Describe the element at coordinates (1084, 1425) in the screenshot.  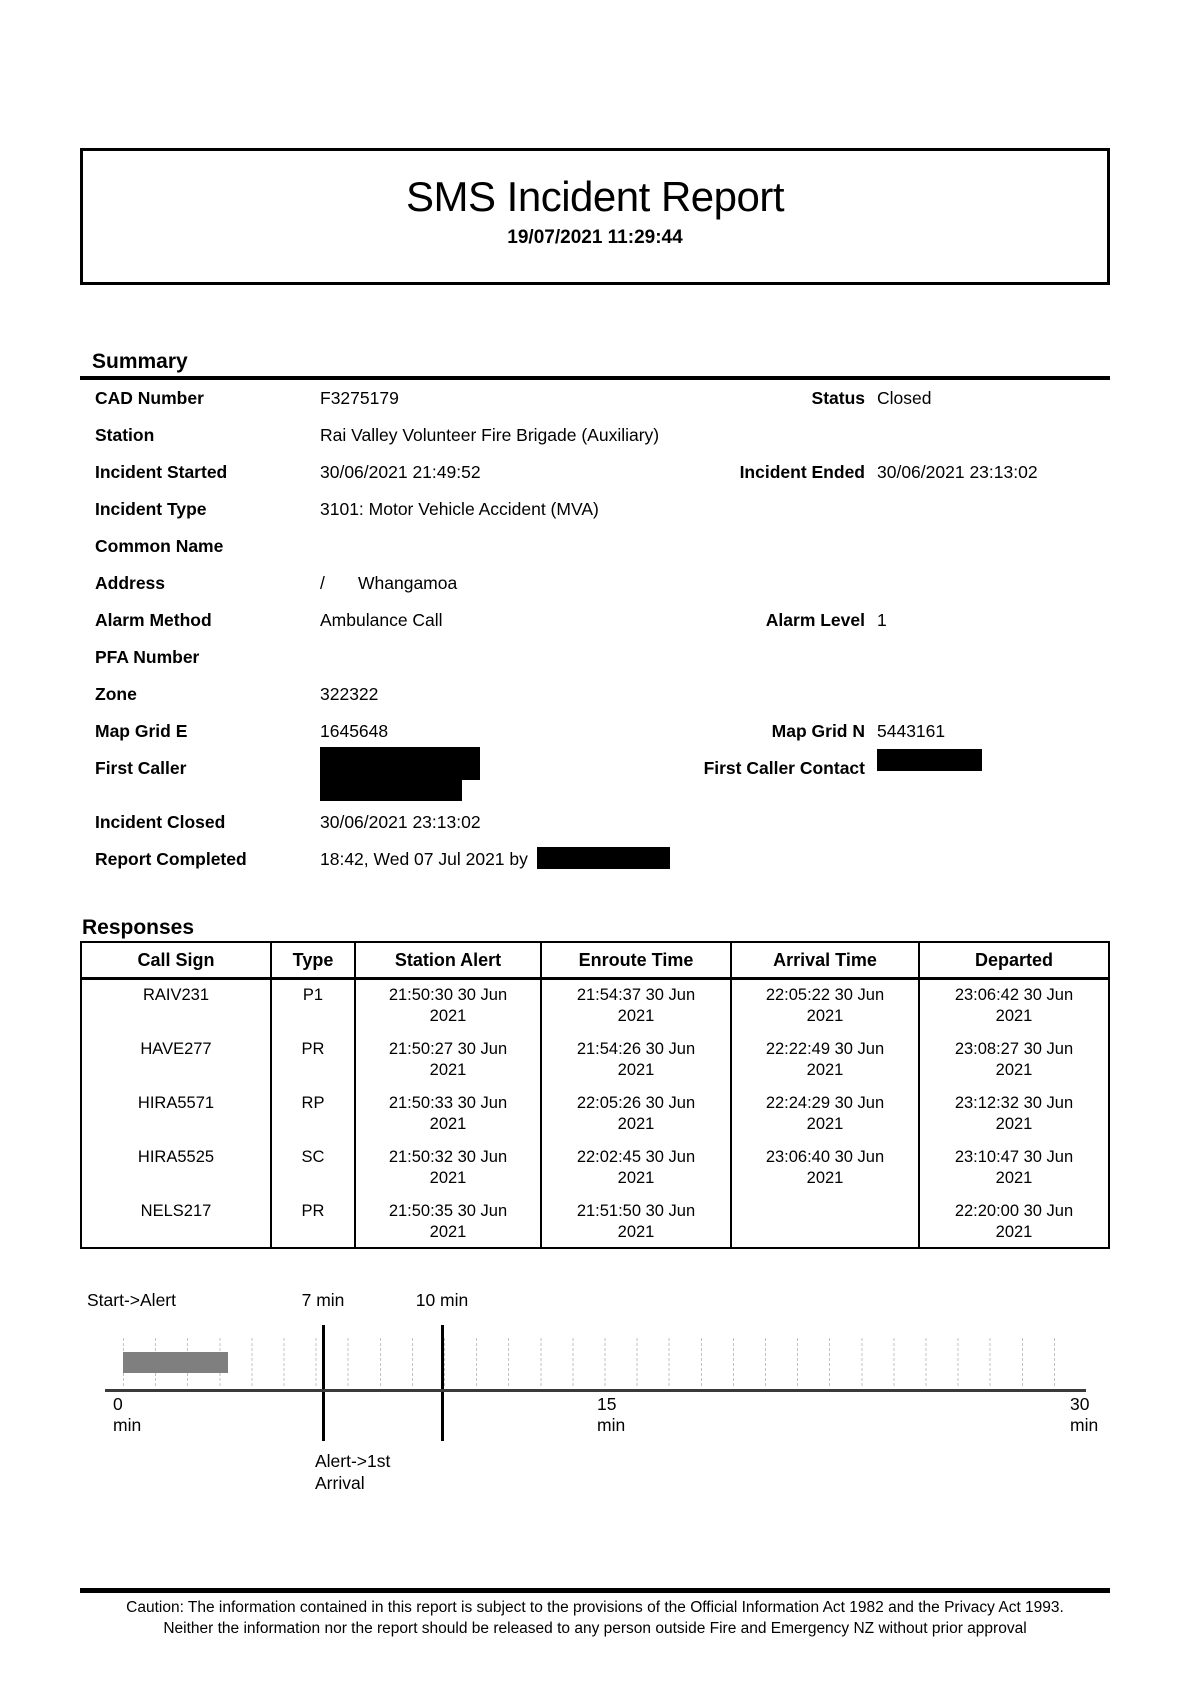
I see `axis-tick-30-unit: min` at that location.